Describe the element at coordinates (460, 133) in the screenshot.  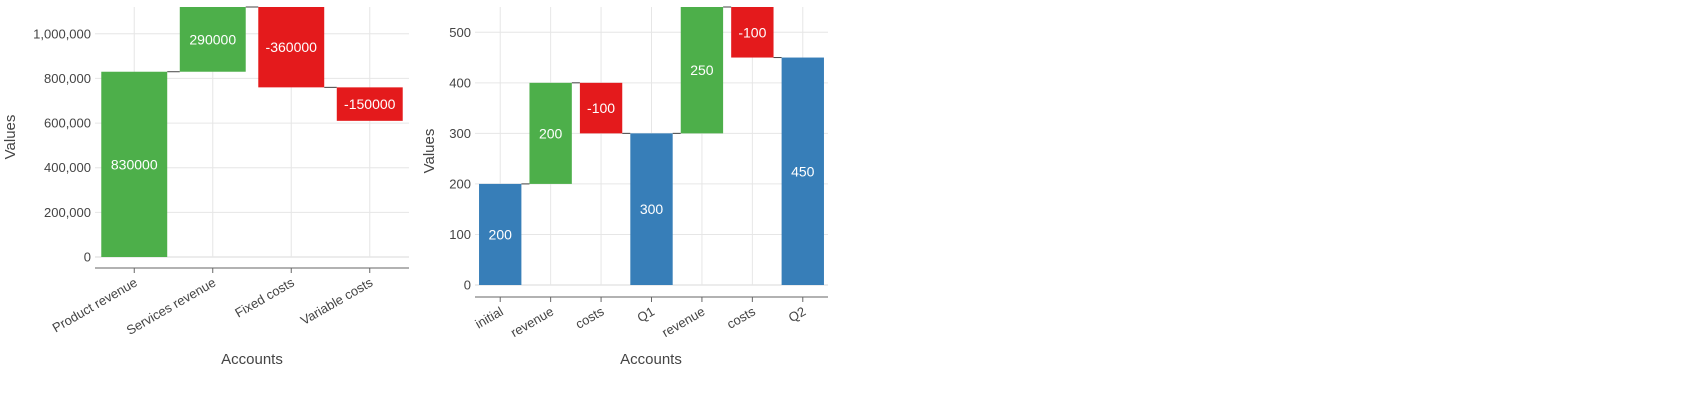
I see `y-tick-label: 300` at that location.